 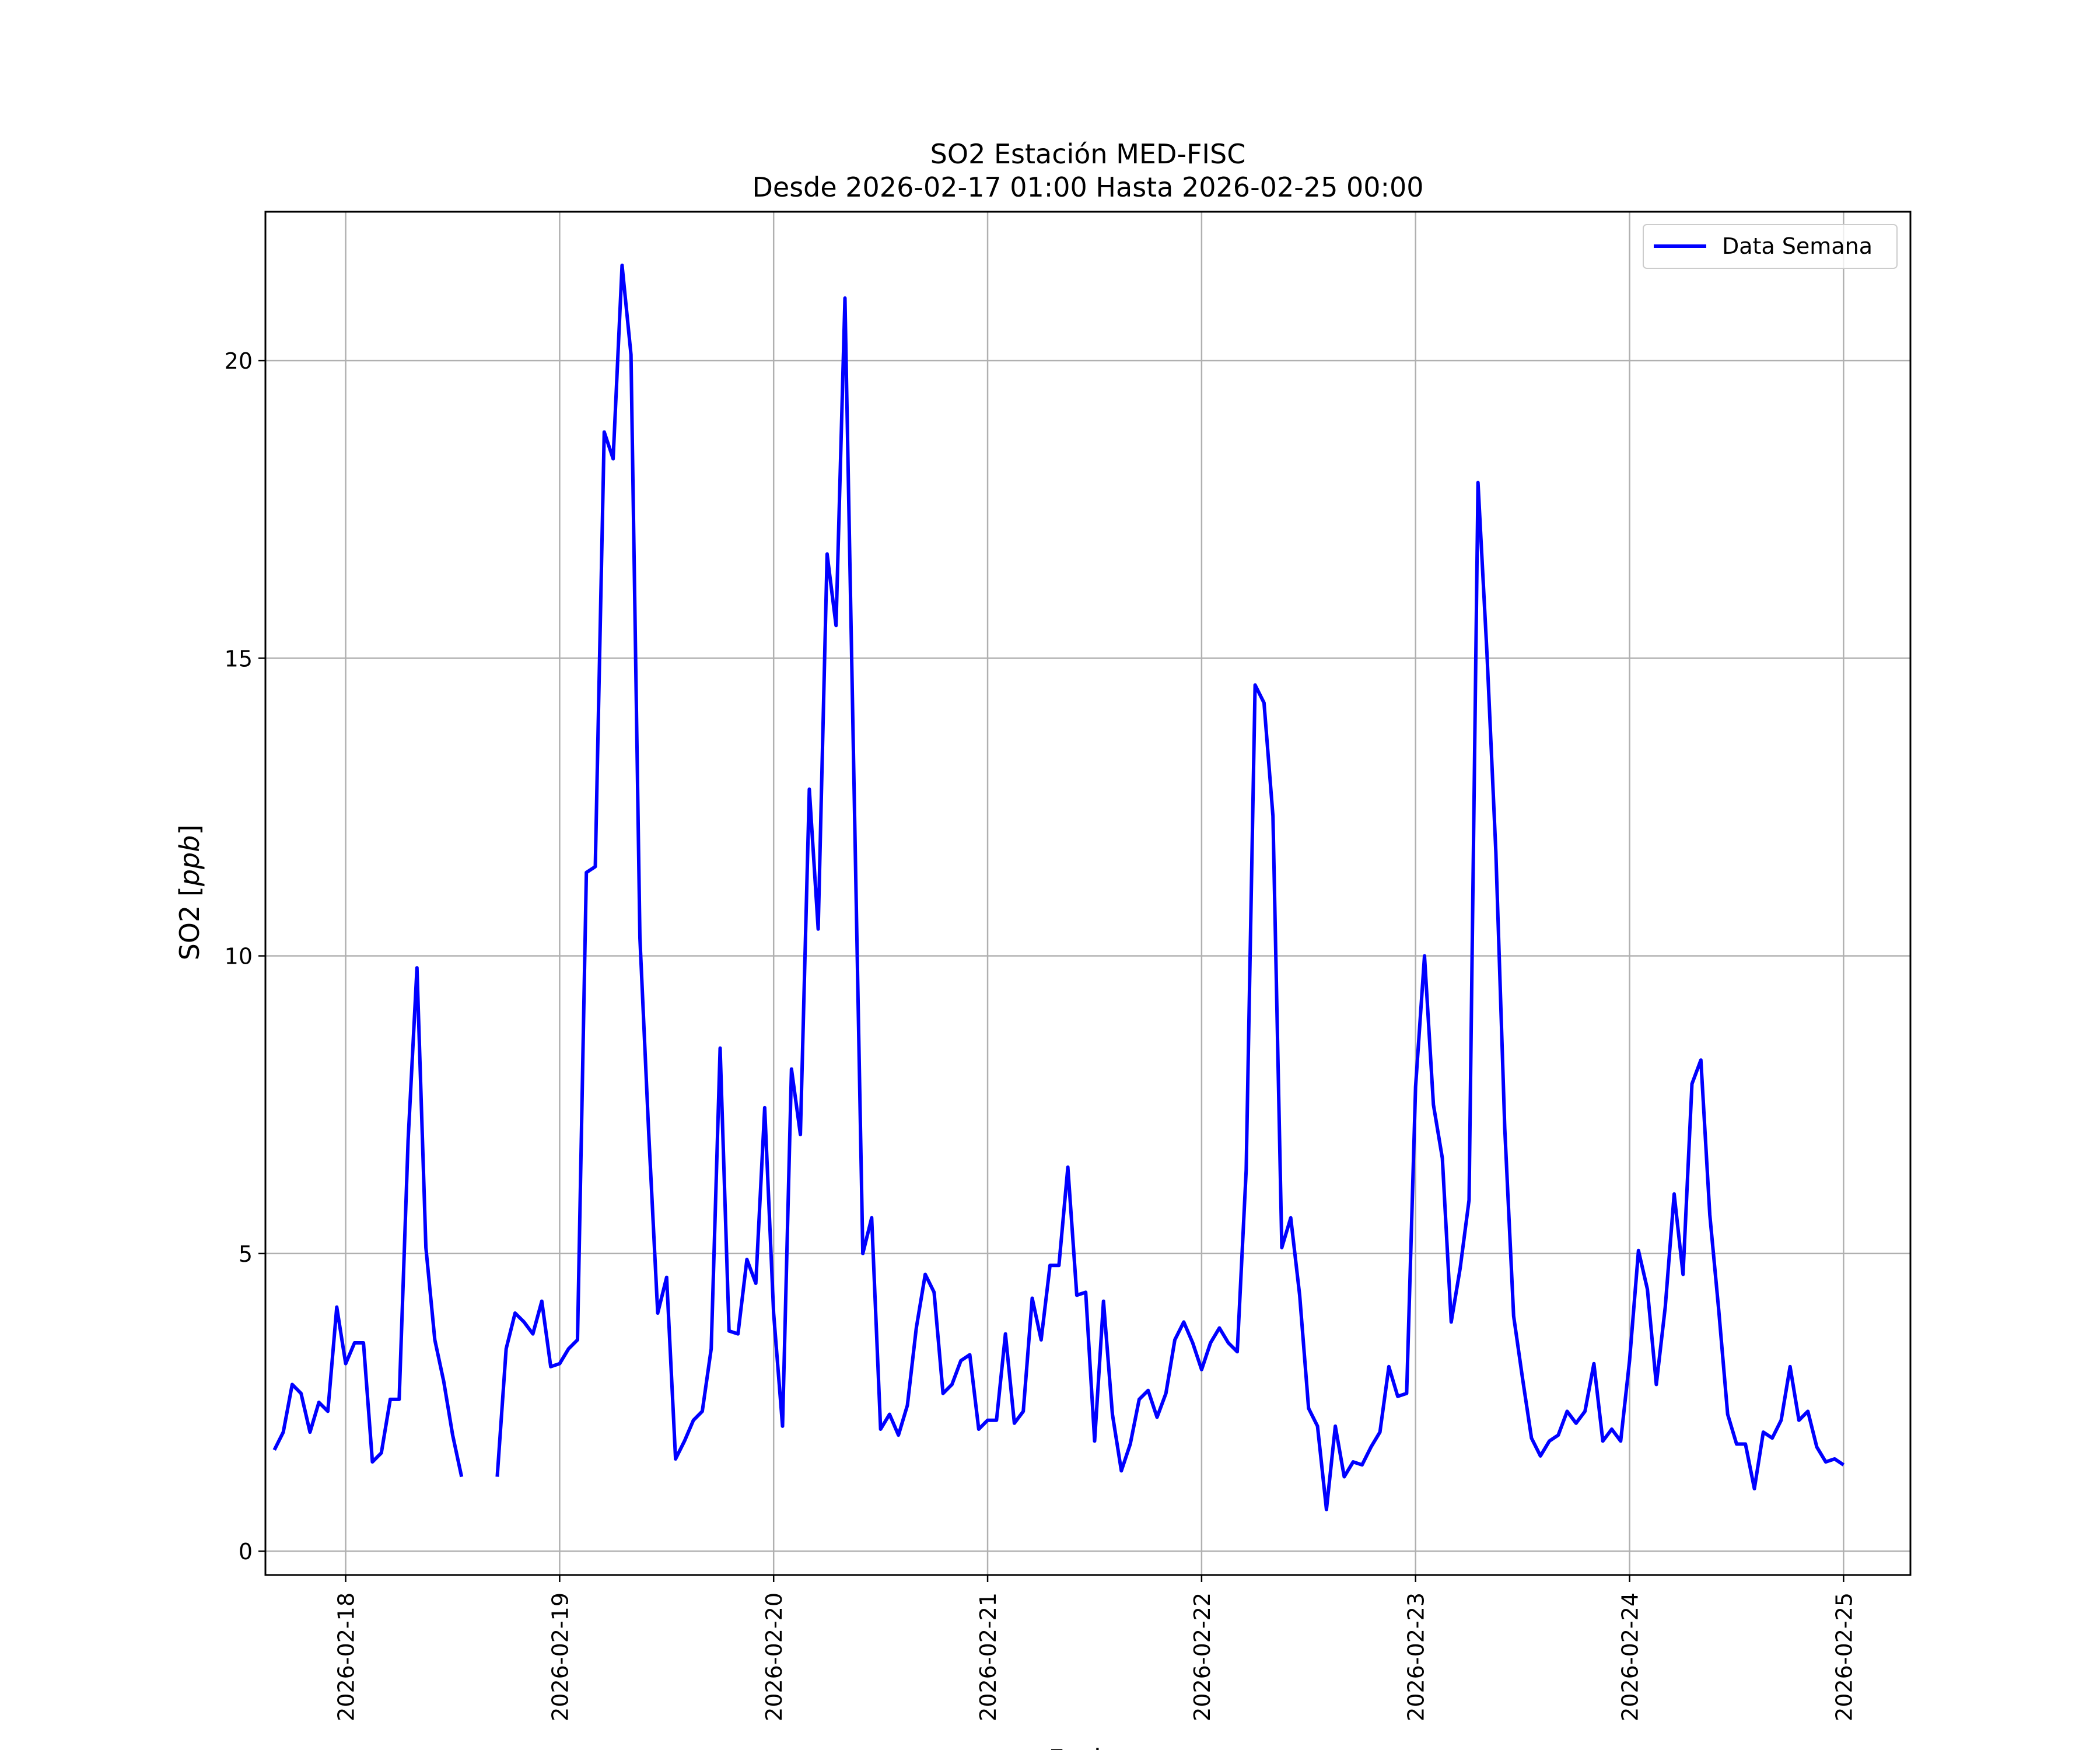 What do you see at coordinates (189, 923) in the screenshot?
I see `y-axis-label-prefix: SO2 [` at bounding box center [189, 923].